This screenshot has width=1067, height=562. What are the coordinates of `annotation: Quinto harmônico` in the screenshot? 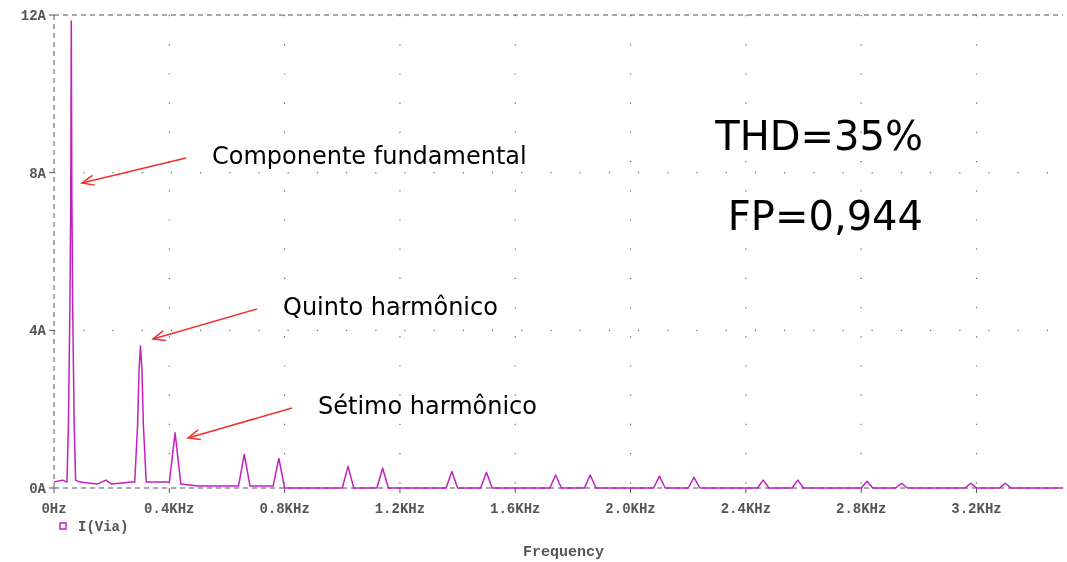 It's located at (390, 307).